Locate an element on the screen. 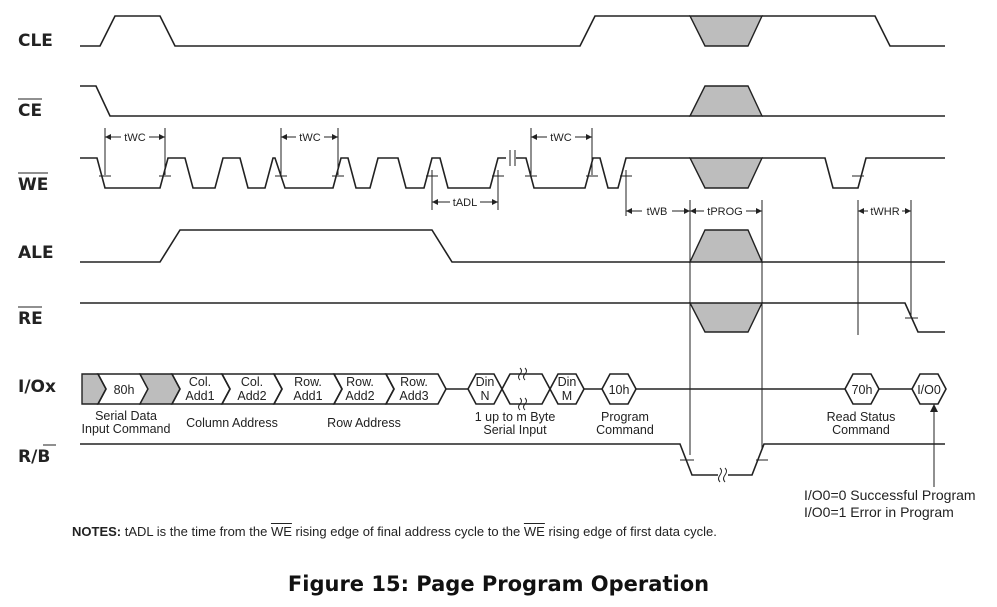 Image resolution: width=997 pixels, height=607 pixels. twb-label-bg is located at coordinates (657, 211).